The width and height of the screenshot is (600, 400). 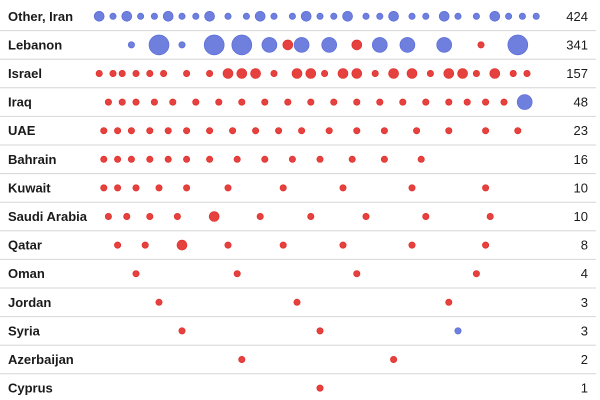 I want to click on country-label: Bahrain, so click(x=32, y=159).